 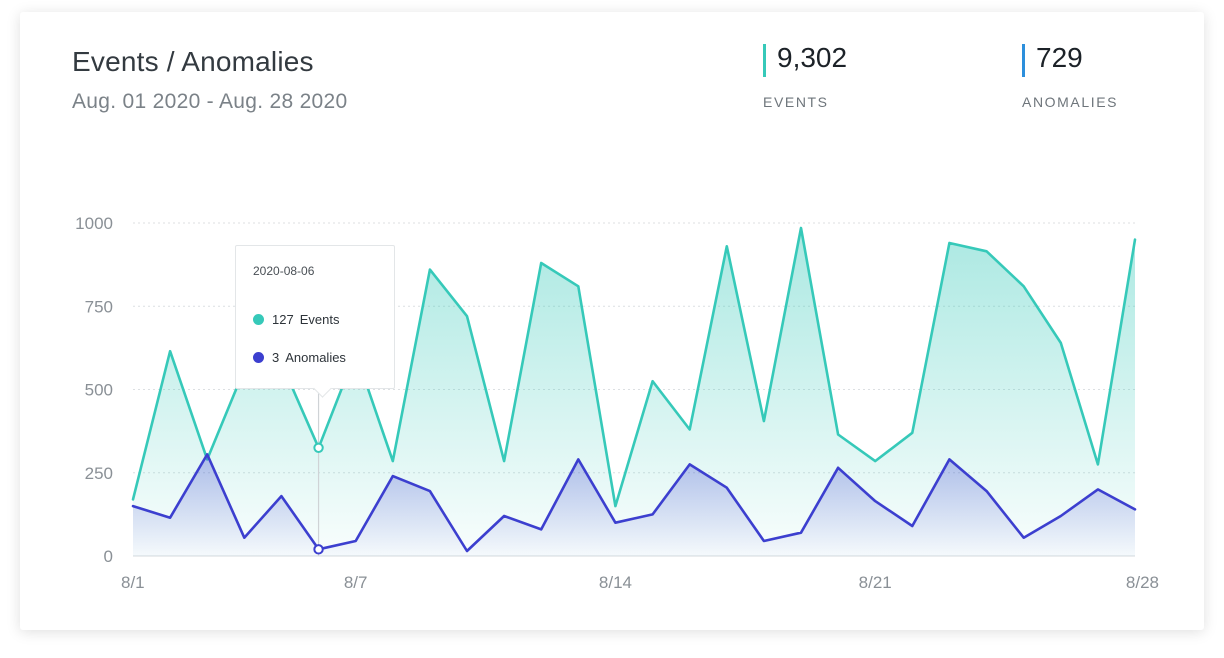 I want to click on tooltip-events-label: Events, so click(x=319, y=319).